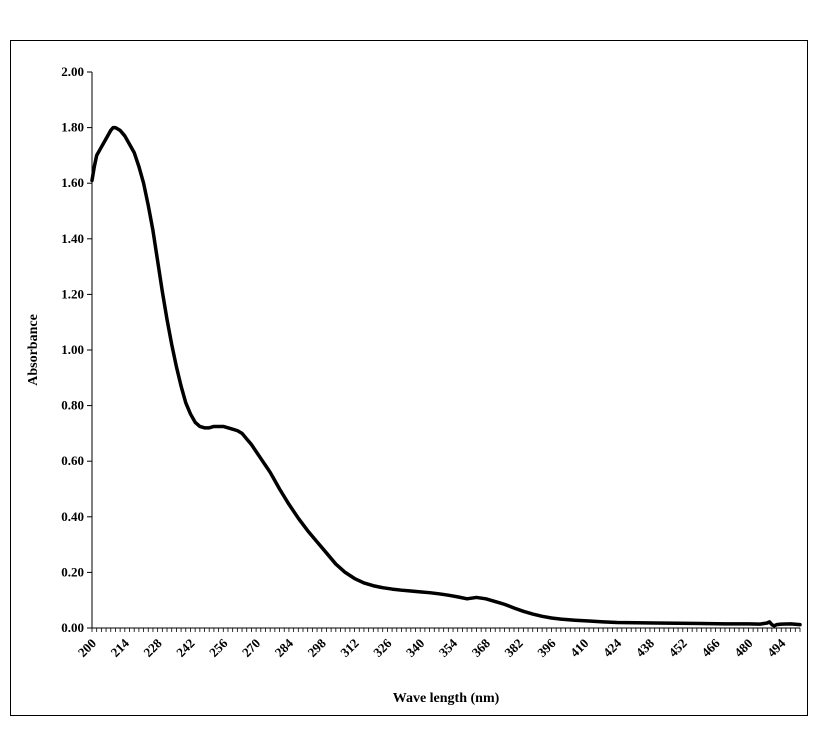 This screenshot has width=820, height=737. Describe the element at coordinates (152, 647) in the screenshot. I see `x-tick-label: 228` at that location.